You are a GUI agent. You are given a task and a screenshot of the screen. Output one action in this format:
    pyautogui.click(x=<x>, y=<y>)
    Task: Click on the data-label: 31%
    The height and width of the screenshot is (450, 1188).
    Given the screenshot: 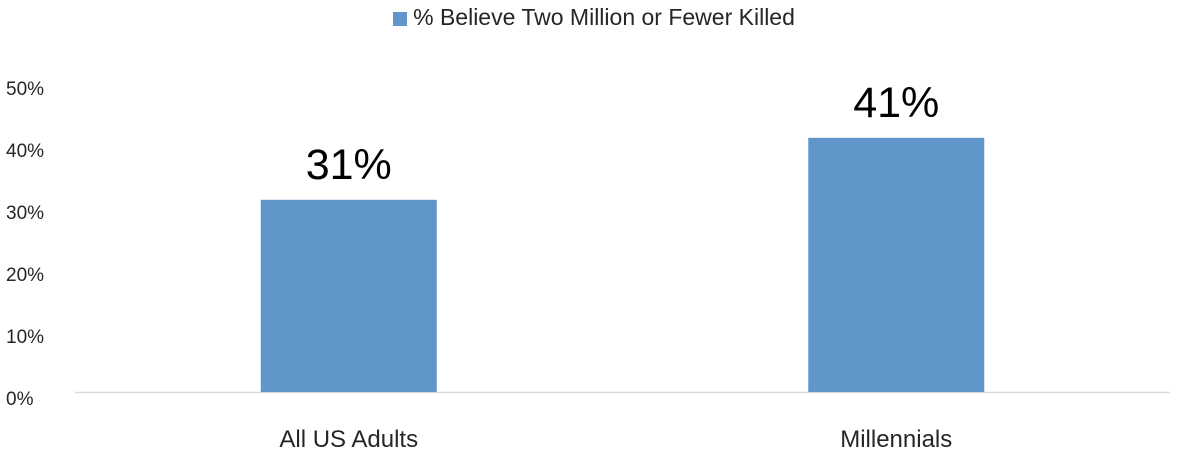 What is the action you would take?
    pyautogui.click(x=349, y=165)
    